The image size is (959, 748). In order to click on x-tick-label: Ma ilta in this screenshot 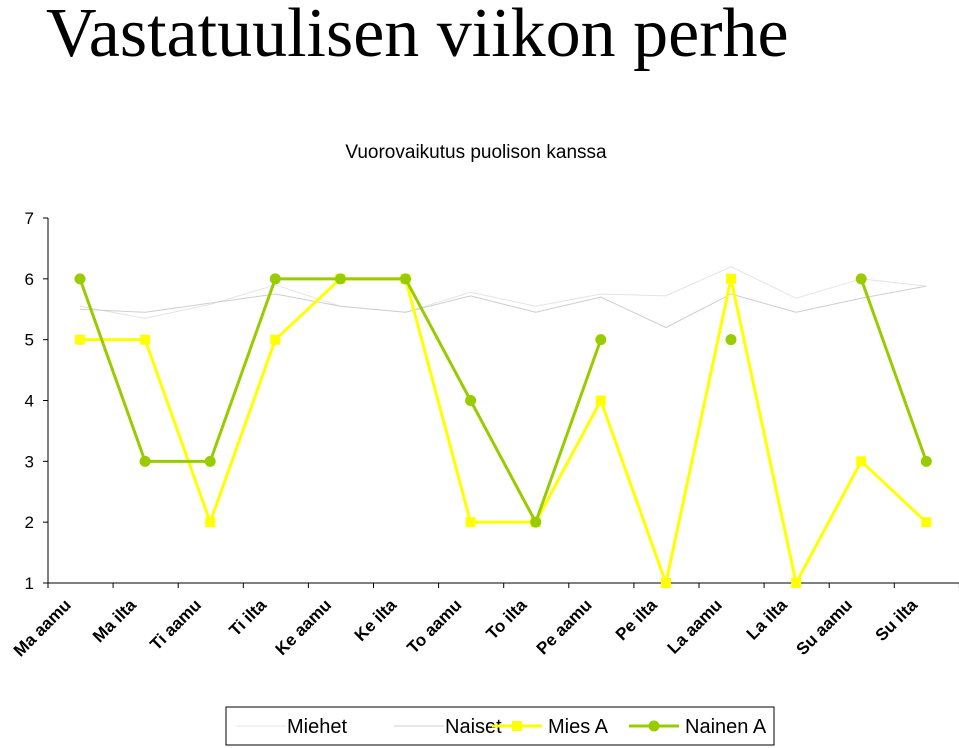, I will do `click(114, 620)`.